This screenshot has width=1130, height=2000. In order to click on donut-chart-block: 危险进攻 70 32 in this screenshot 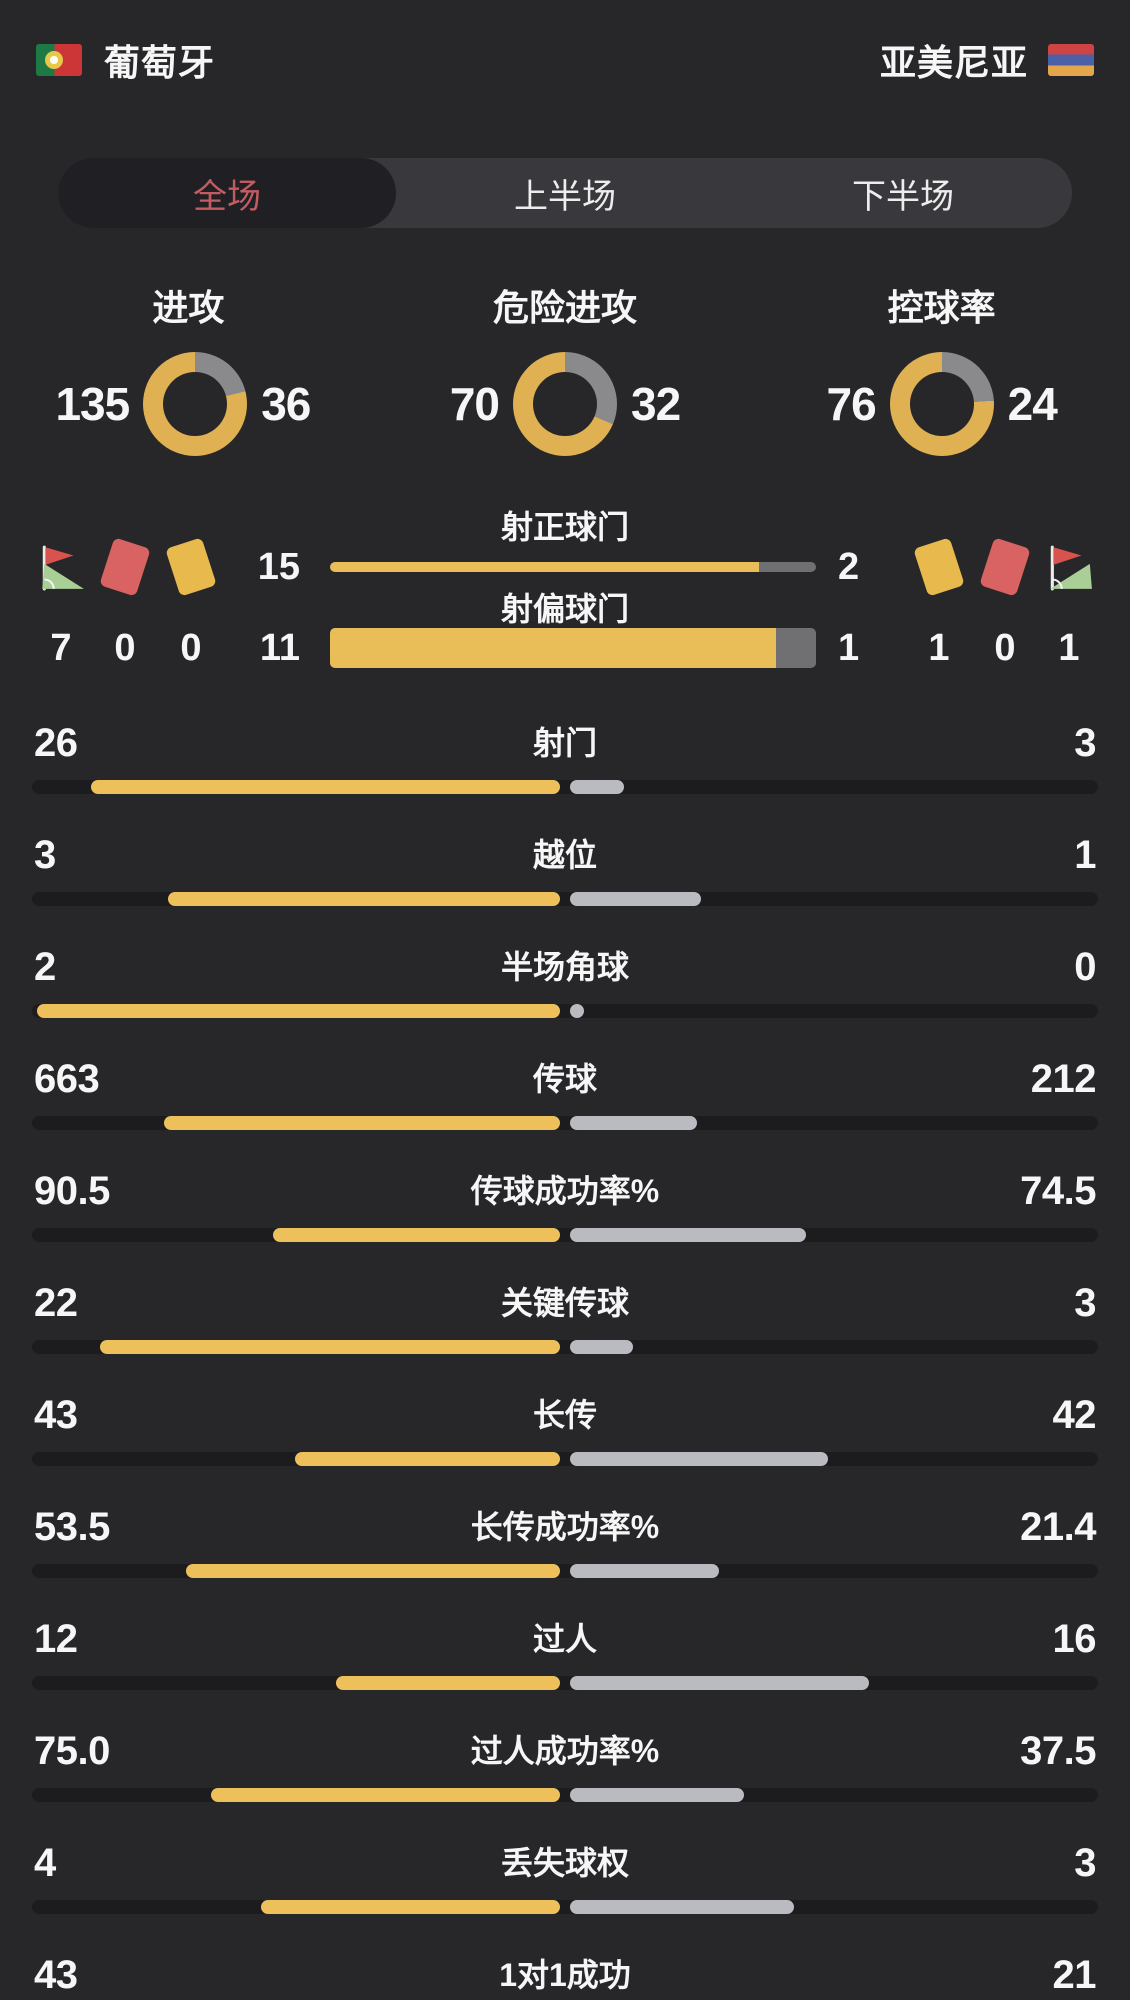, I will do `click(565, 373)`.